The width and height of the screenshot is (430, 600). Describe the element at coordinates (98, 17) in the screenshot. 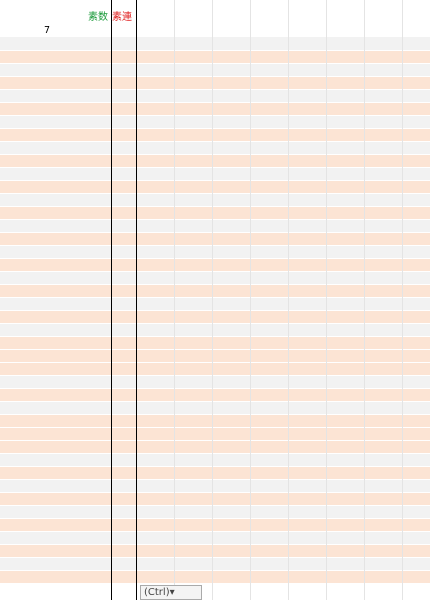

I see `col-header: 素数` at that location.